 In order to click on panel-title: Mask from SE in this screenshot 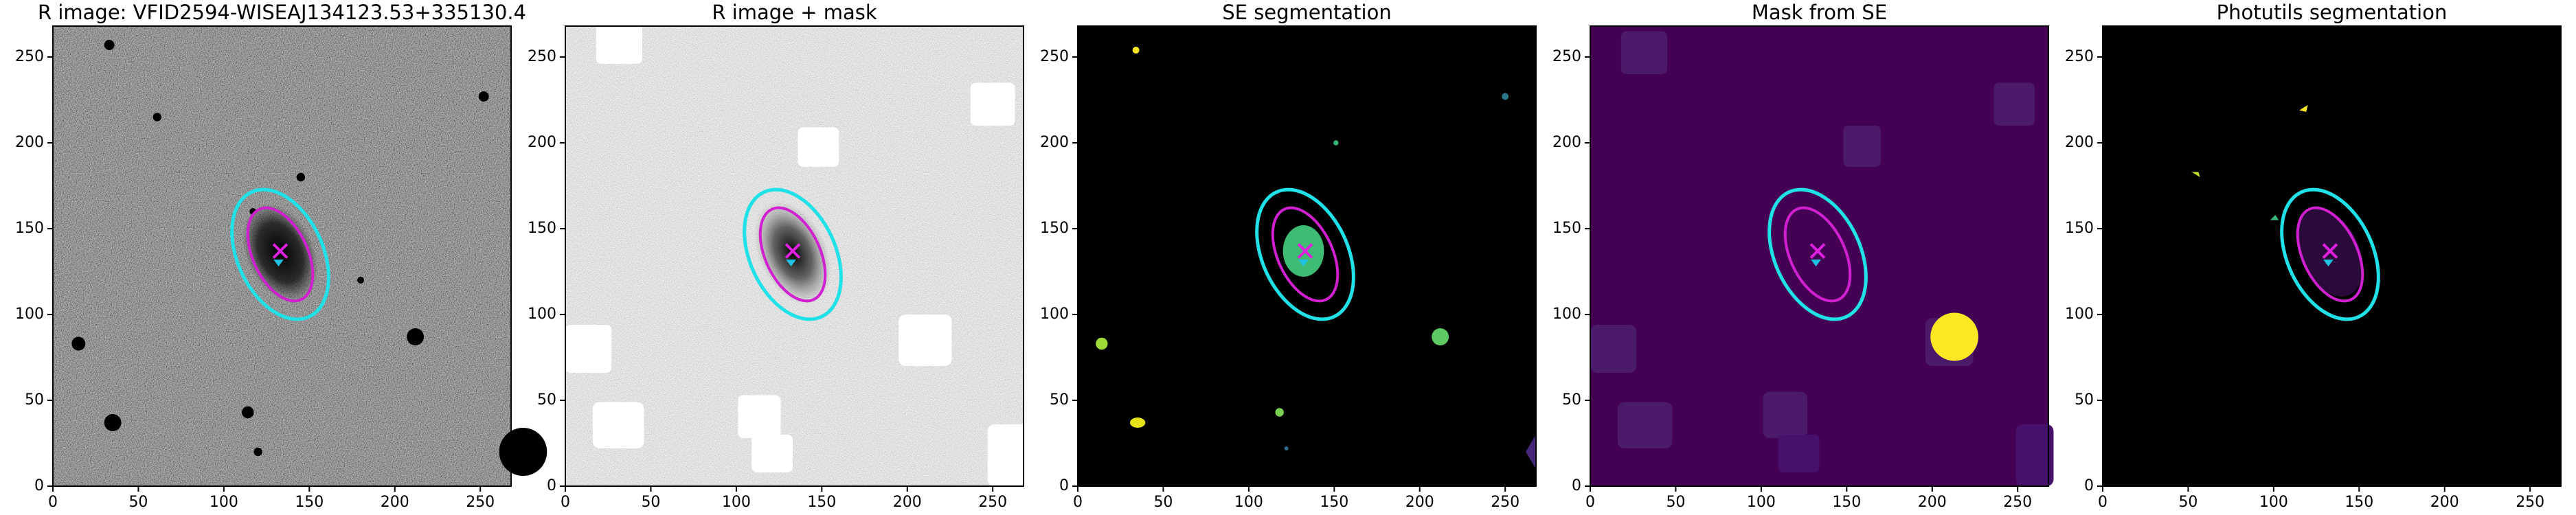, I will do `click(1819, 12)`.